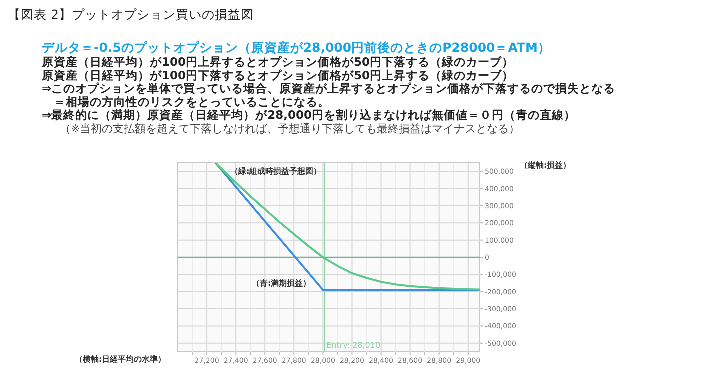 Image resolution: width=701 pixels, height=380 pixels. I want to click on annotation: ＝相場の方向性のリスクをとっていることになる。, so click(192, 101).